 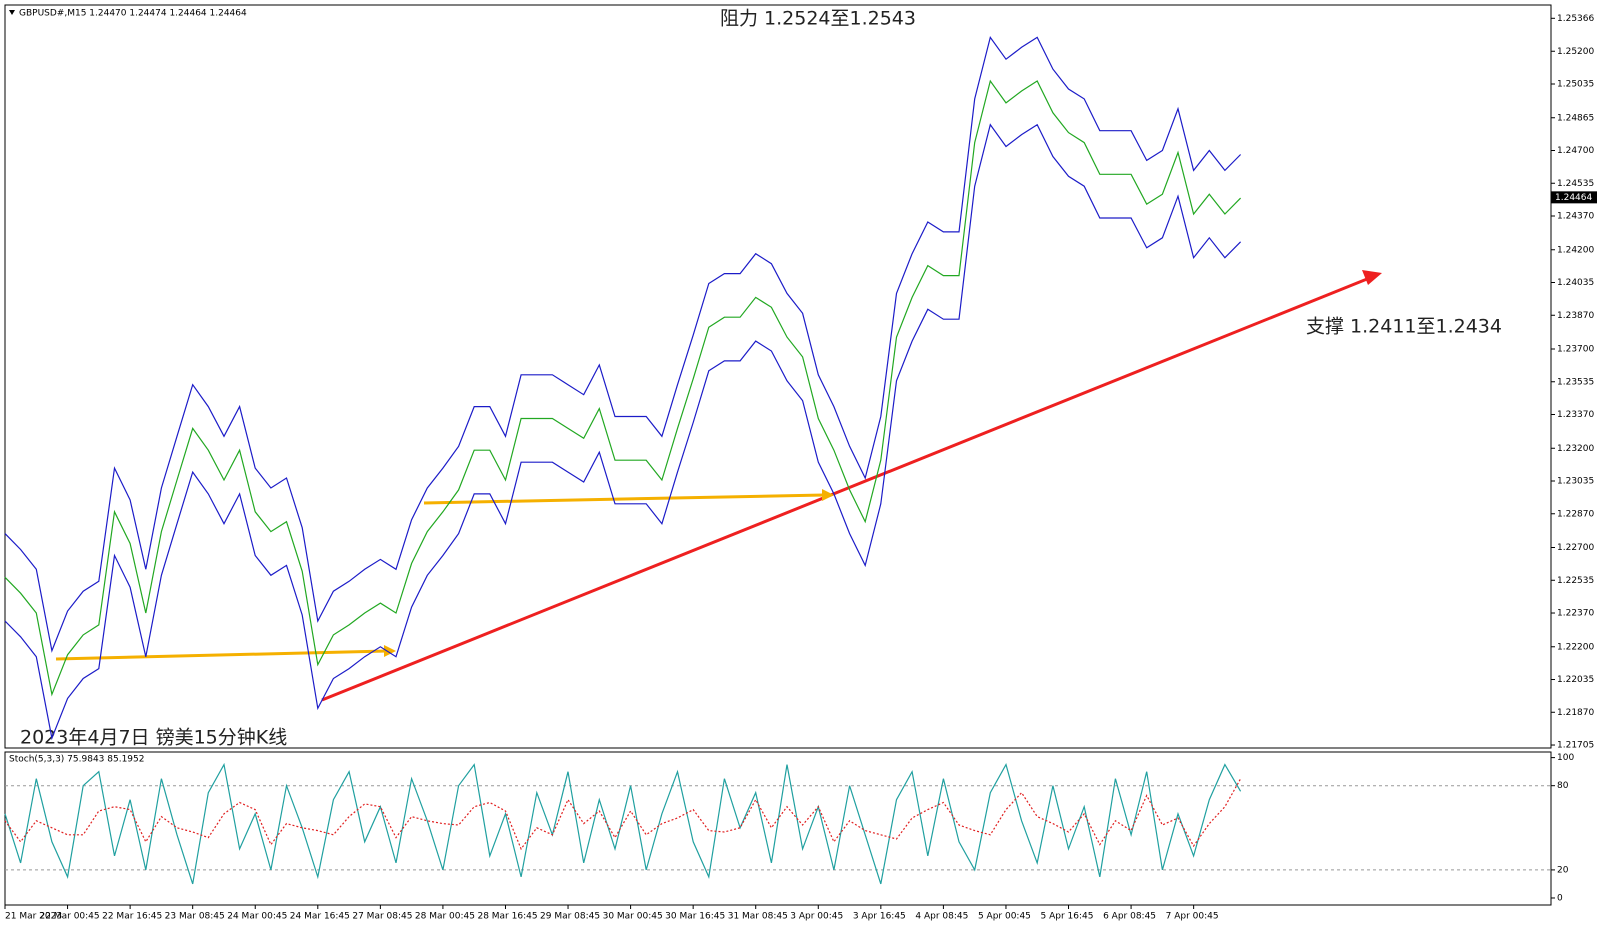 I want to click on support-note: 支撑 1.2411至1.2434, so click(x=1404, y=327).